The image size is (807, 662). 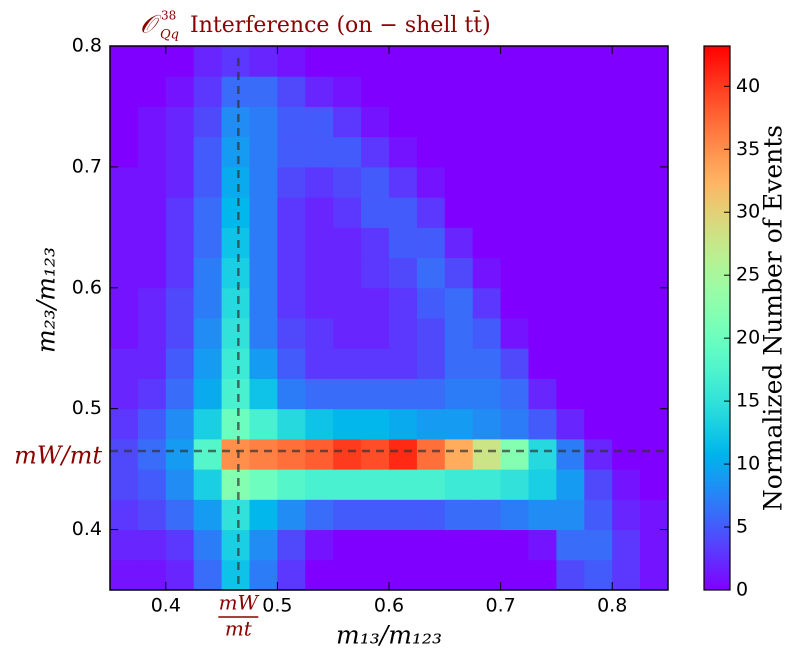 I want to click on colorbar-tick-label: 15, so click(x=748, y=401).